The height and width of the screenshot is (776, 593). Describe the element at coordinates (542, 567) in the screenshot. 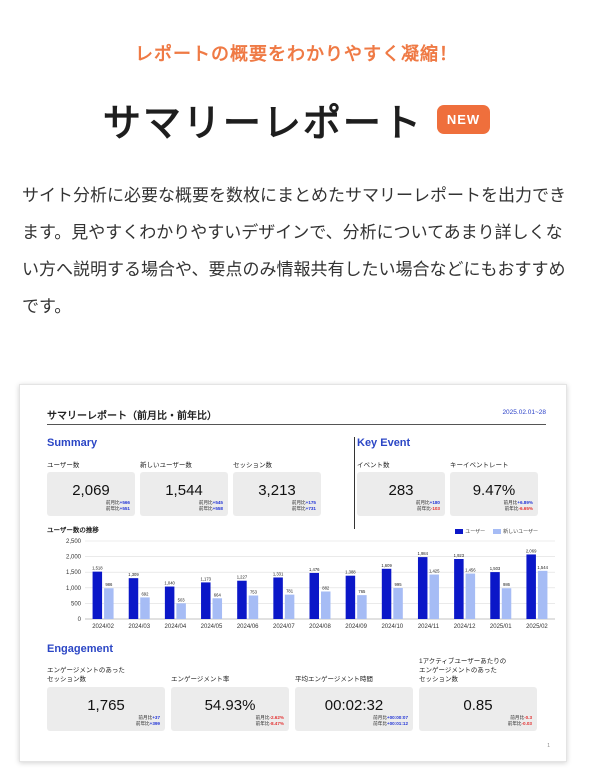

I see `bar-data-label: 1,544` at that location.